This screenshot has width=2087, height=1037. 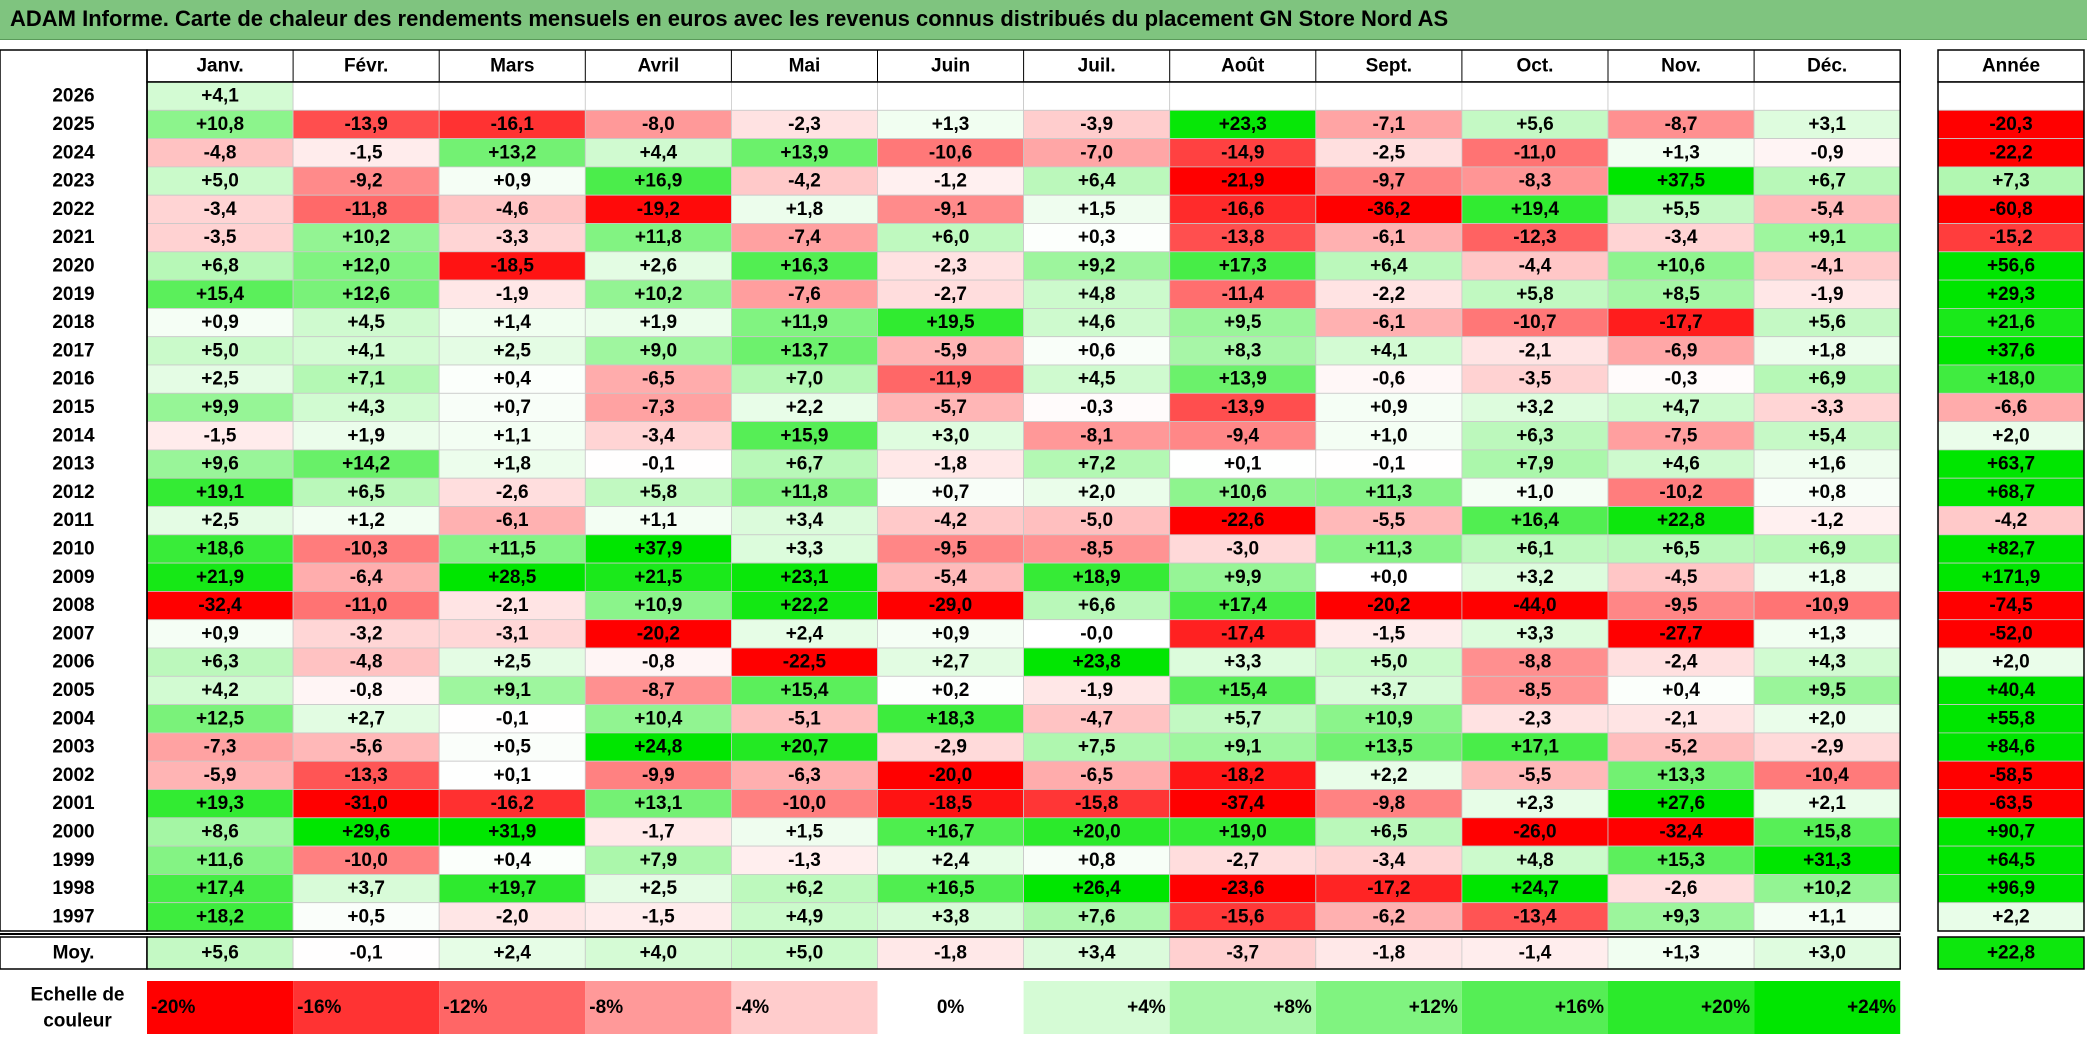 I want to click on cell-value: -11,0, so click(x=366, y=605).